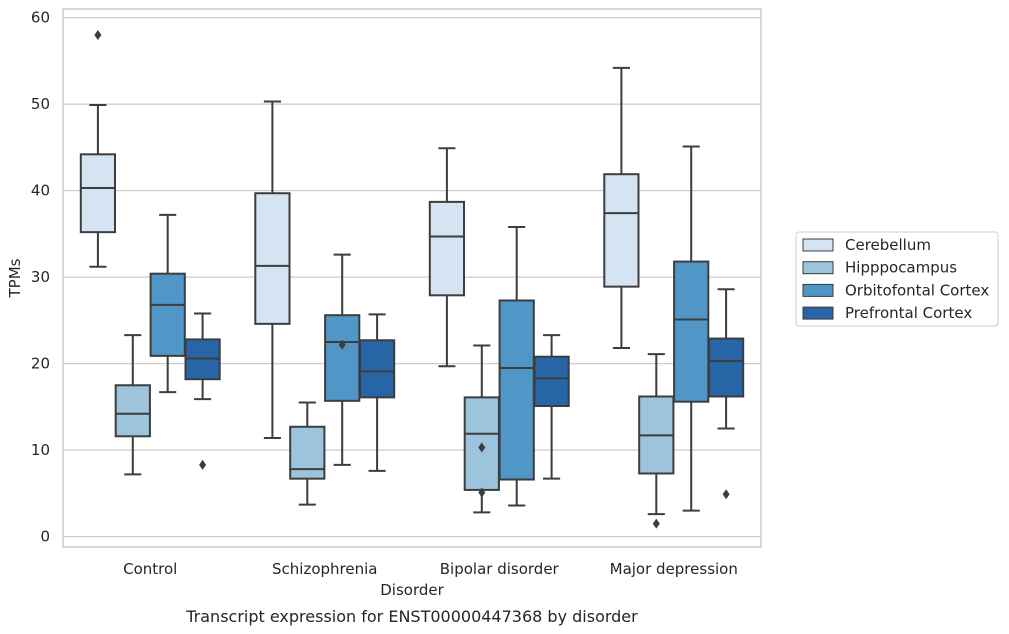  What do you see at coordinates (500, 569) in the screenshot?
I see `x-tick-label: Bipolar disorder` at bounding box center [500, 569].